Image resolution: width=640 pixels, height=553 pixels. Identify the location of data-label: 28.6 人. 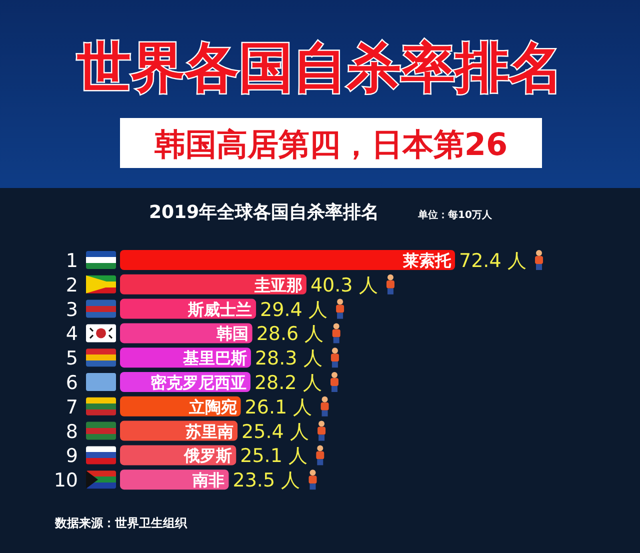
(290, 334).